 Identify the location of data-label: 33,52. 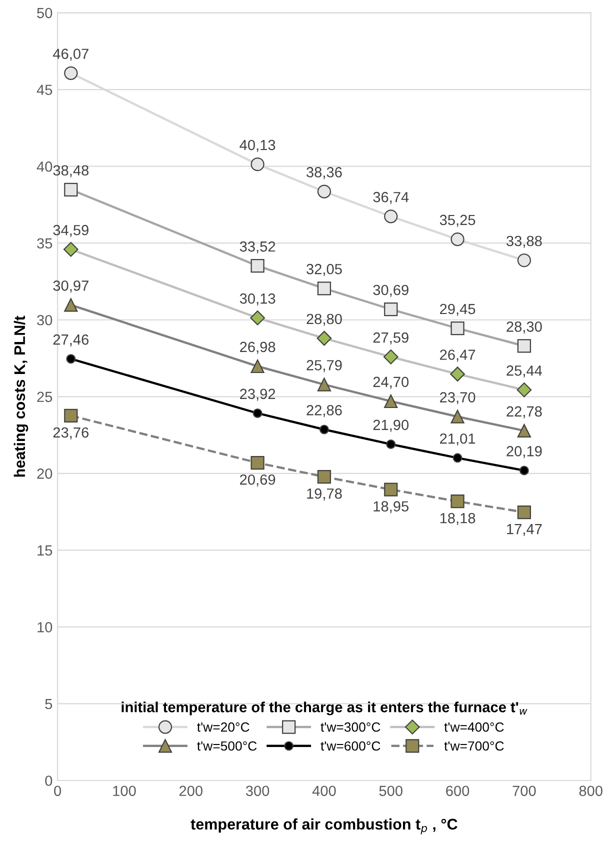
(258, 247).